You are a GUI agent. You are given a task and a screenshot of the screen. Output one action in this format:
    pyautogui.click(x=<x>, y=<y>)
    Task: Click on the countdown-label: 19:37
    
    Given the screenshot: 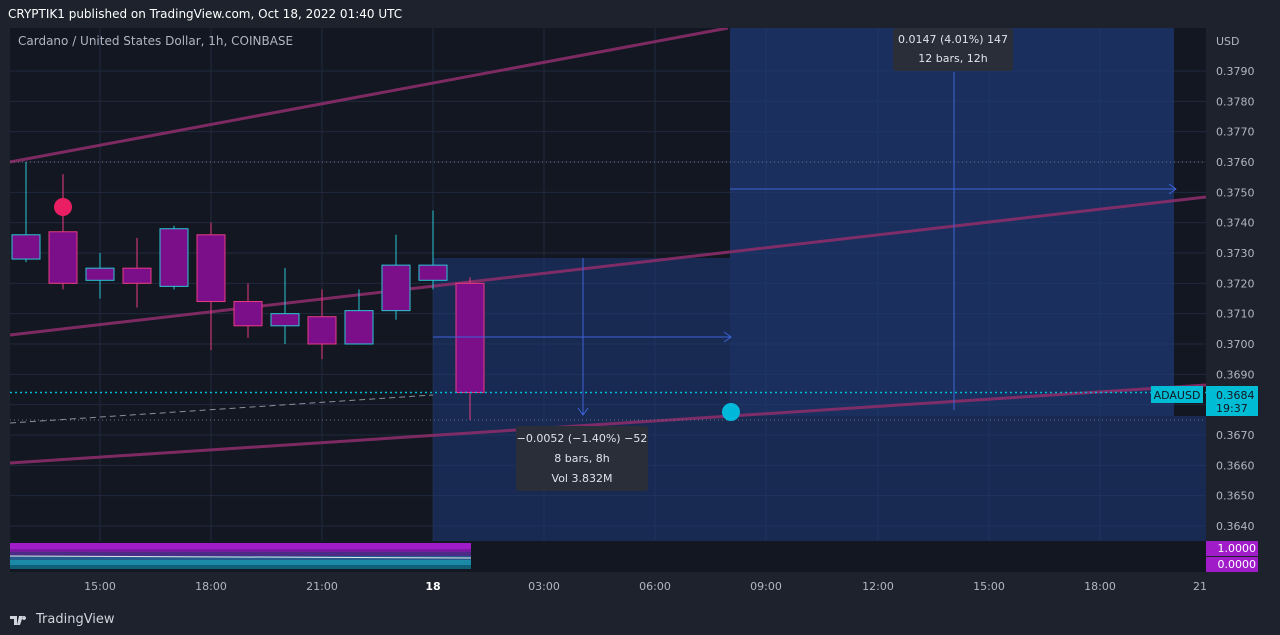 What is the action you would take?
    pyautogui.click(x=1232, y=408)
    